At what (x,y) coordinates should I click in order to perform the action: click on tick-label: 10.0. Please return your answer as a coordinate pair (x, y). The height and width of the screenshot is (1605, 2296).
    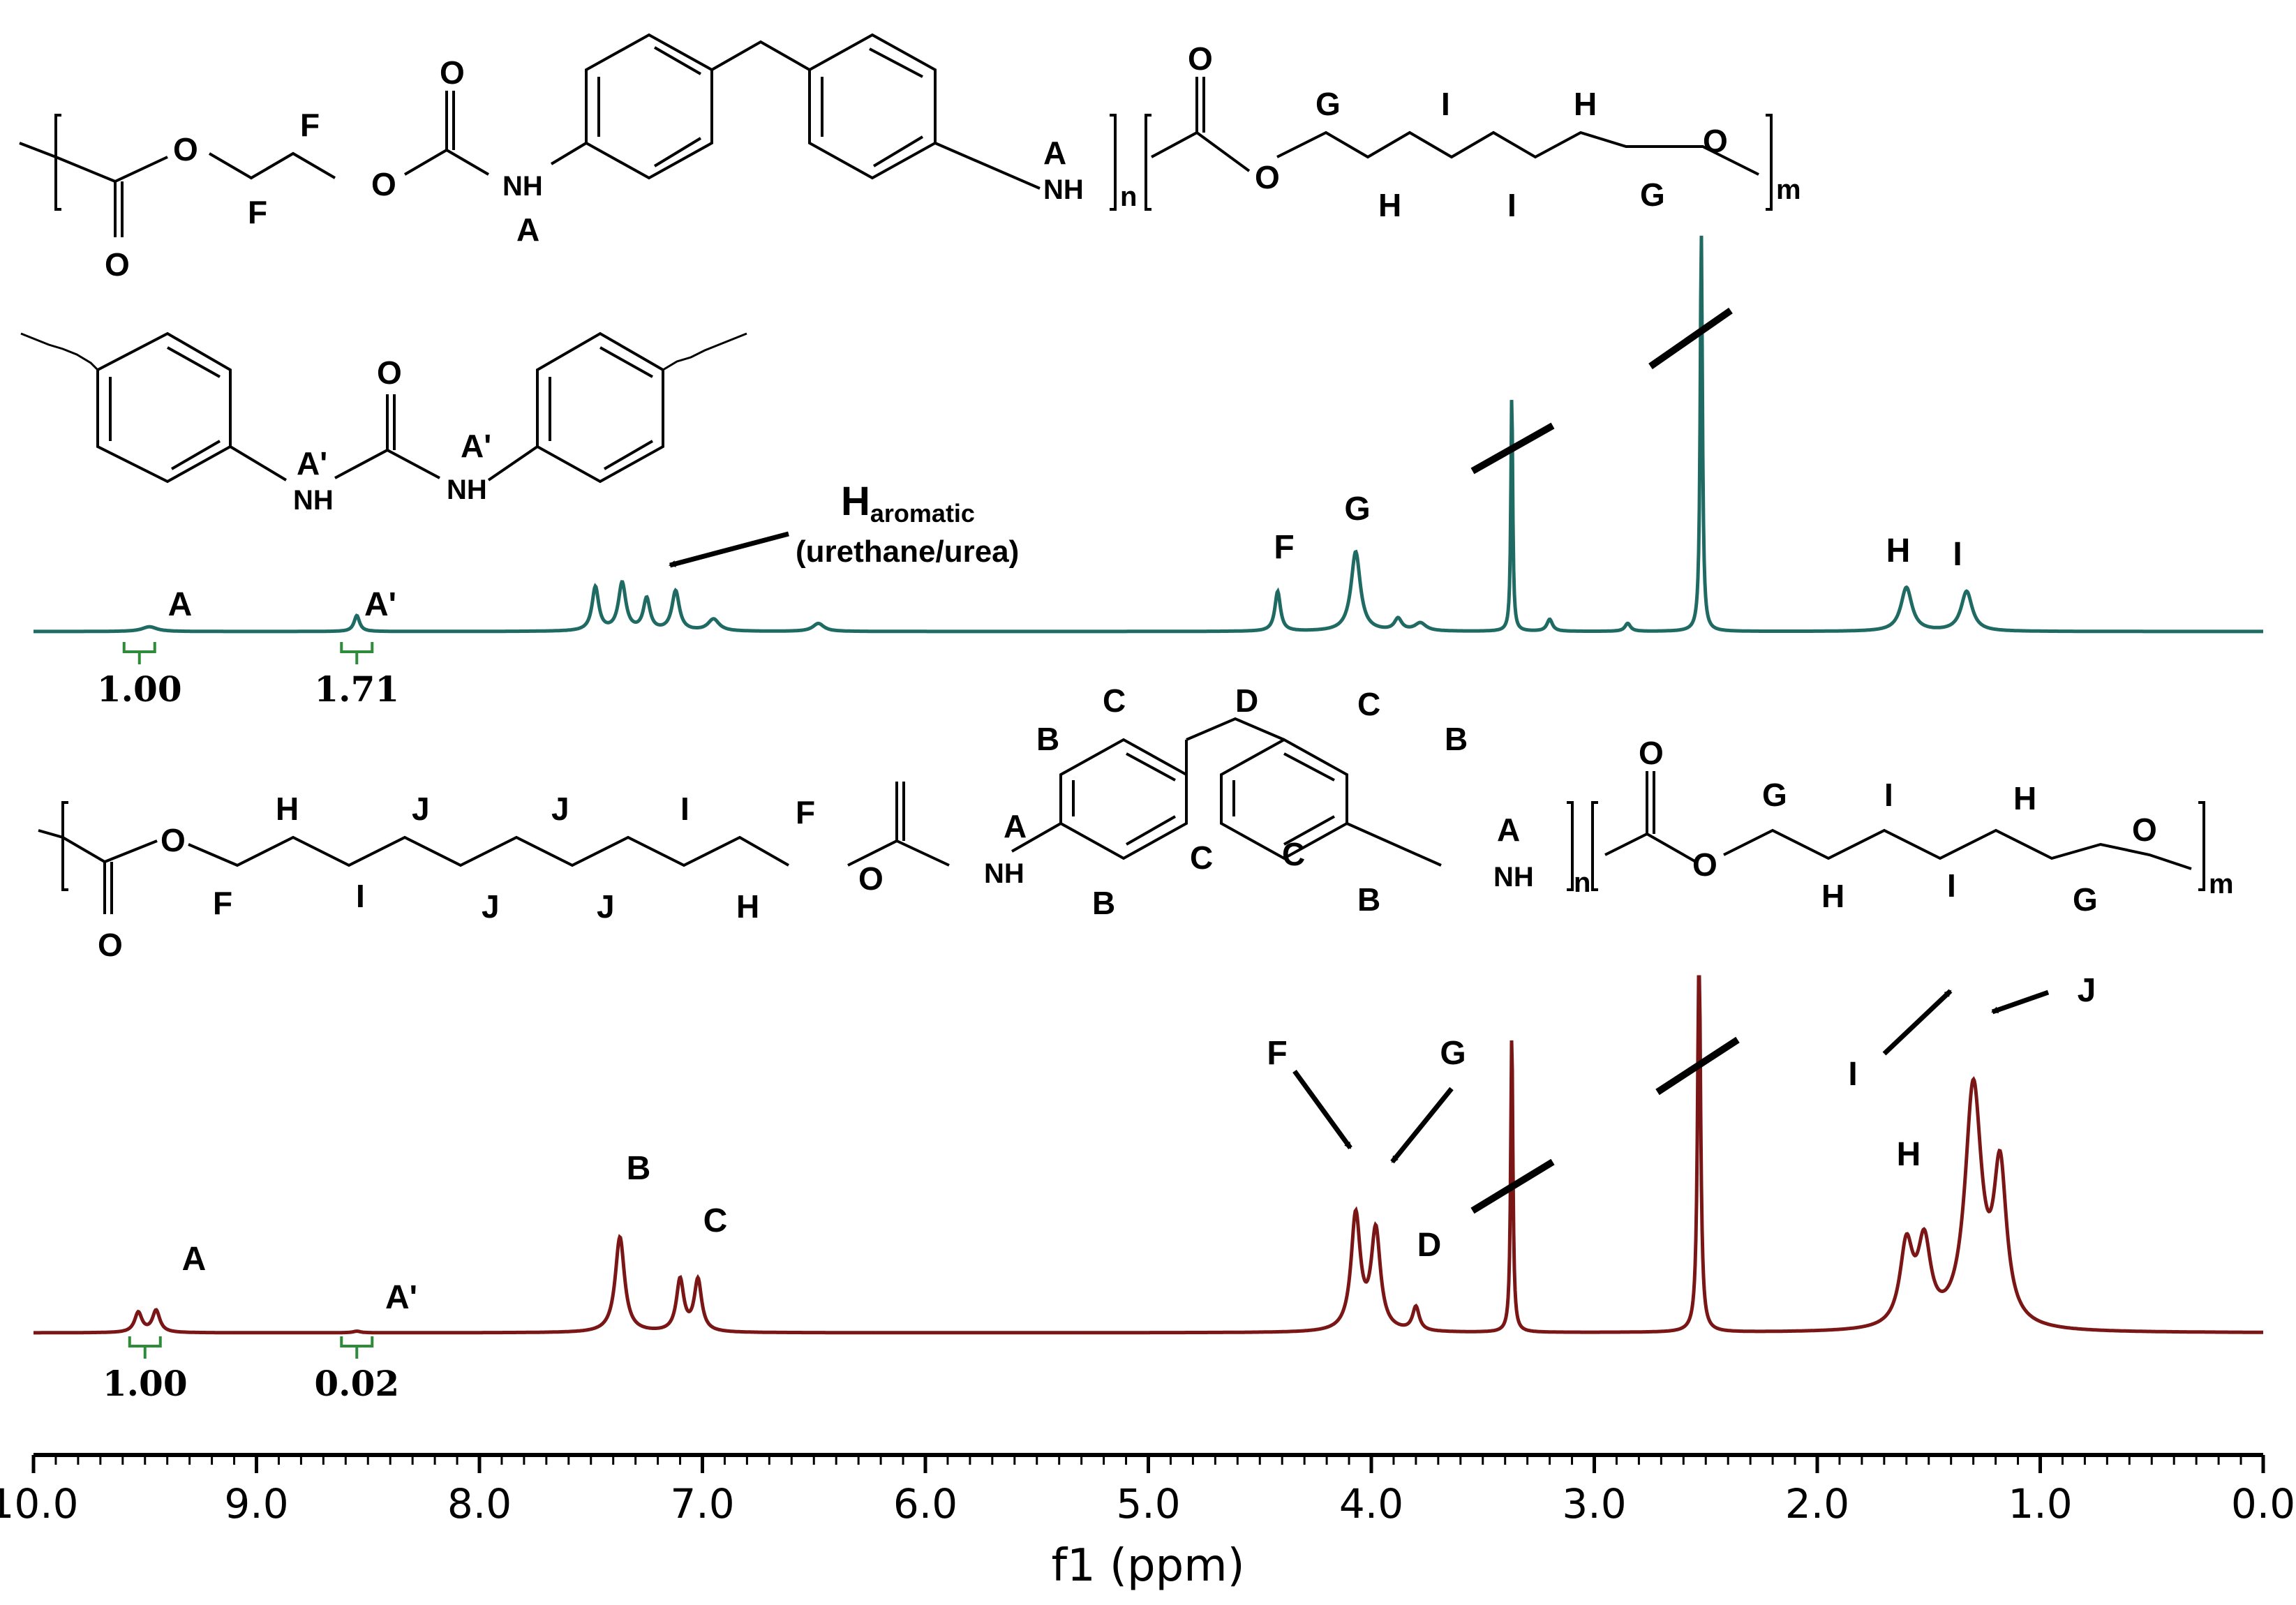
    Looking at the image, I should click on (39, 1504).